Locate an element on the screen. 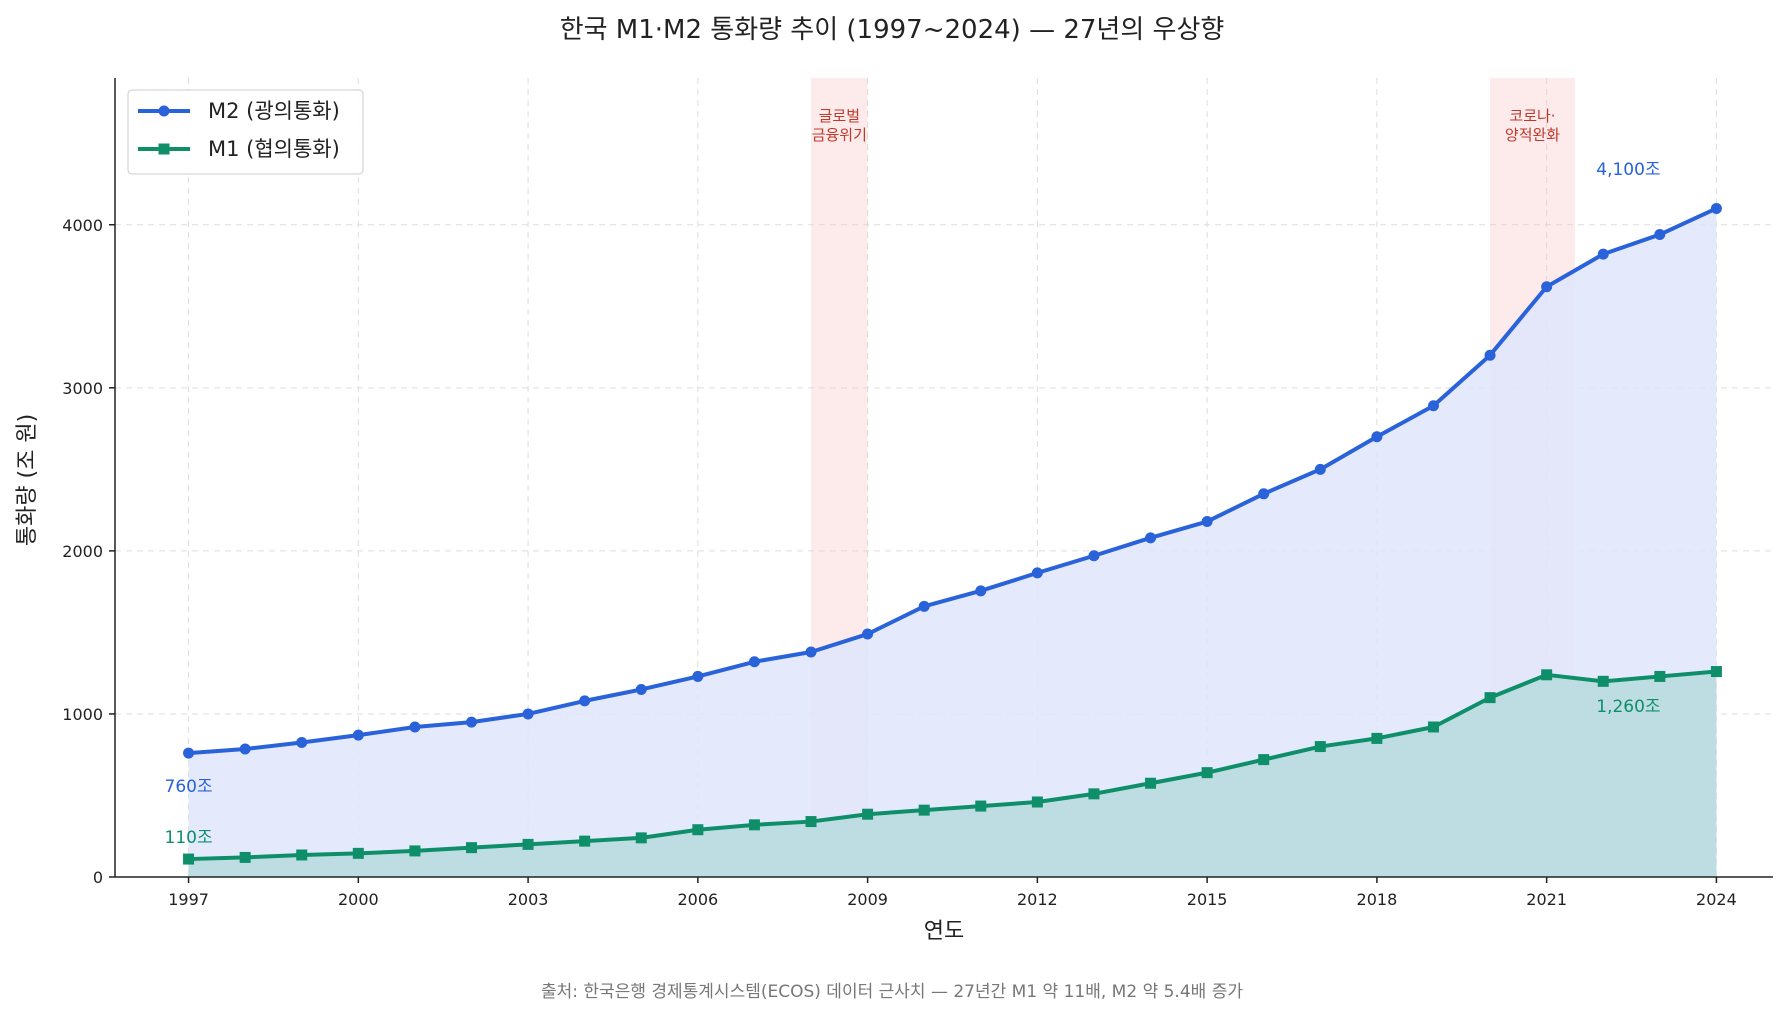  x-tick-label: 2015 is located at coordinates (1207, 899).